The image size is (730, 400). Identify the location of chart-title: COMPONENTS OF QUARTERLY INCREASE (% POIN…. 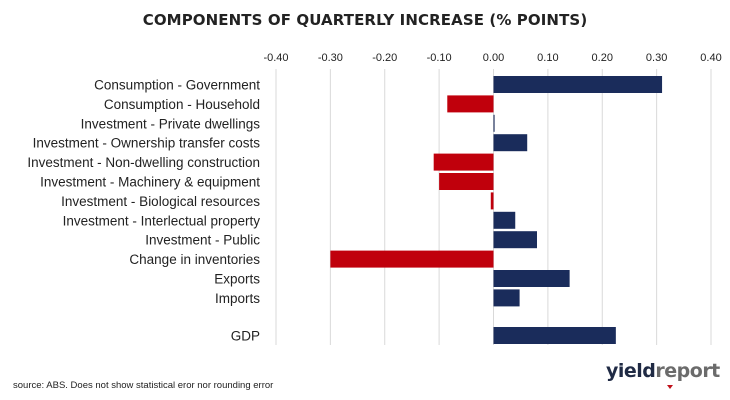
(365, 20).